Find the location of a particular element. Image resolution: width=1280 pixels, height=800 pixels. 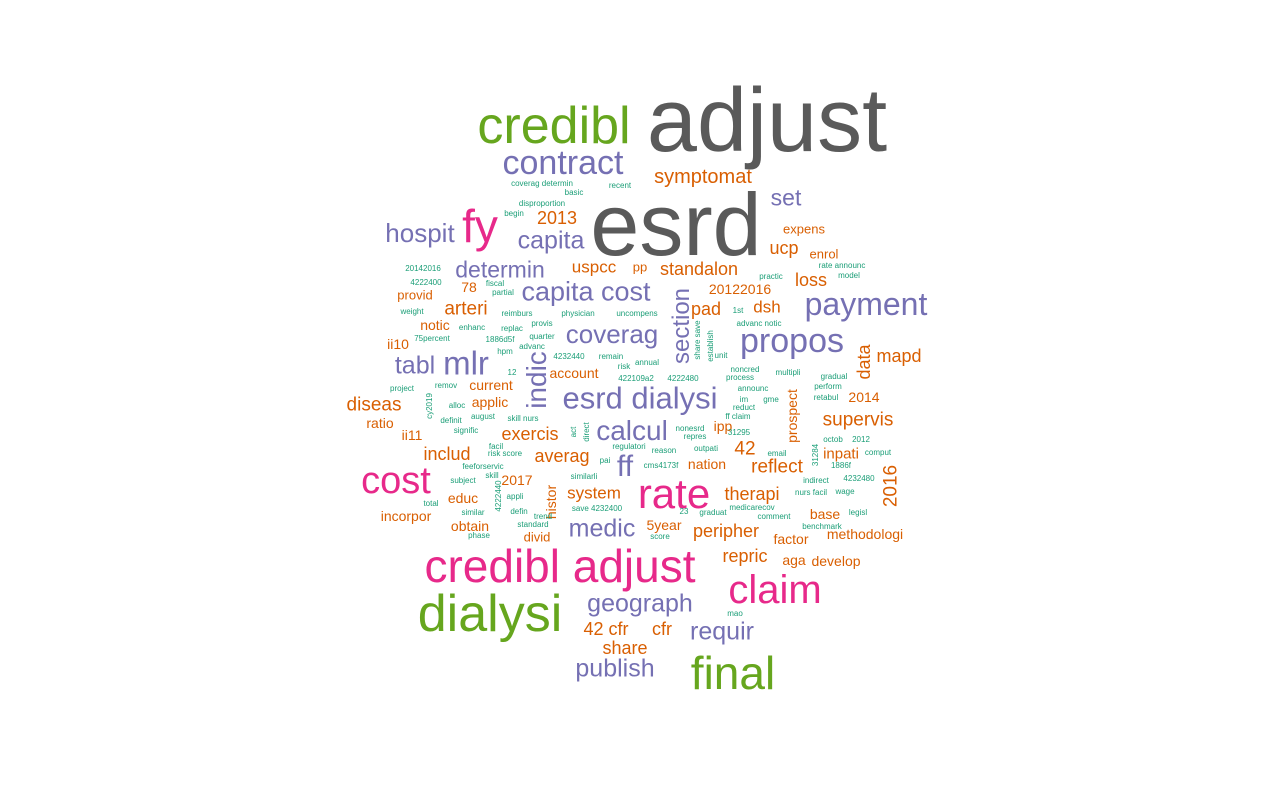

cloud-word: averag is located at coordinates (562, 456).